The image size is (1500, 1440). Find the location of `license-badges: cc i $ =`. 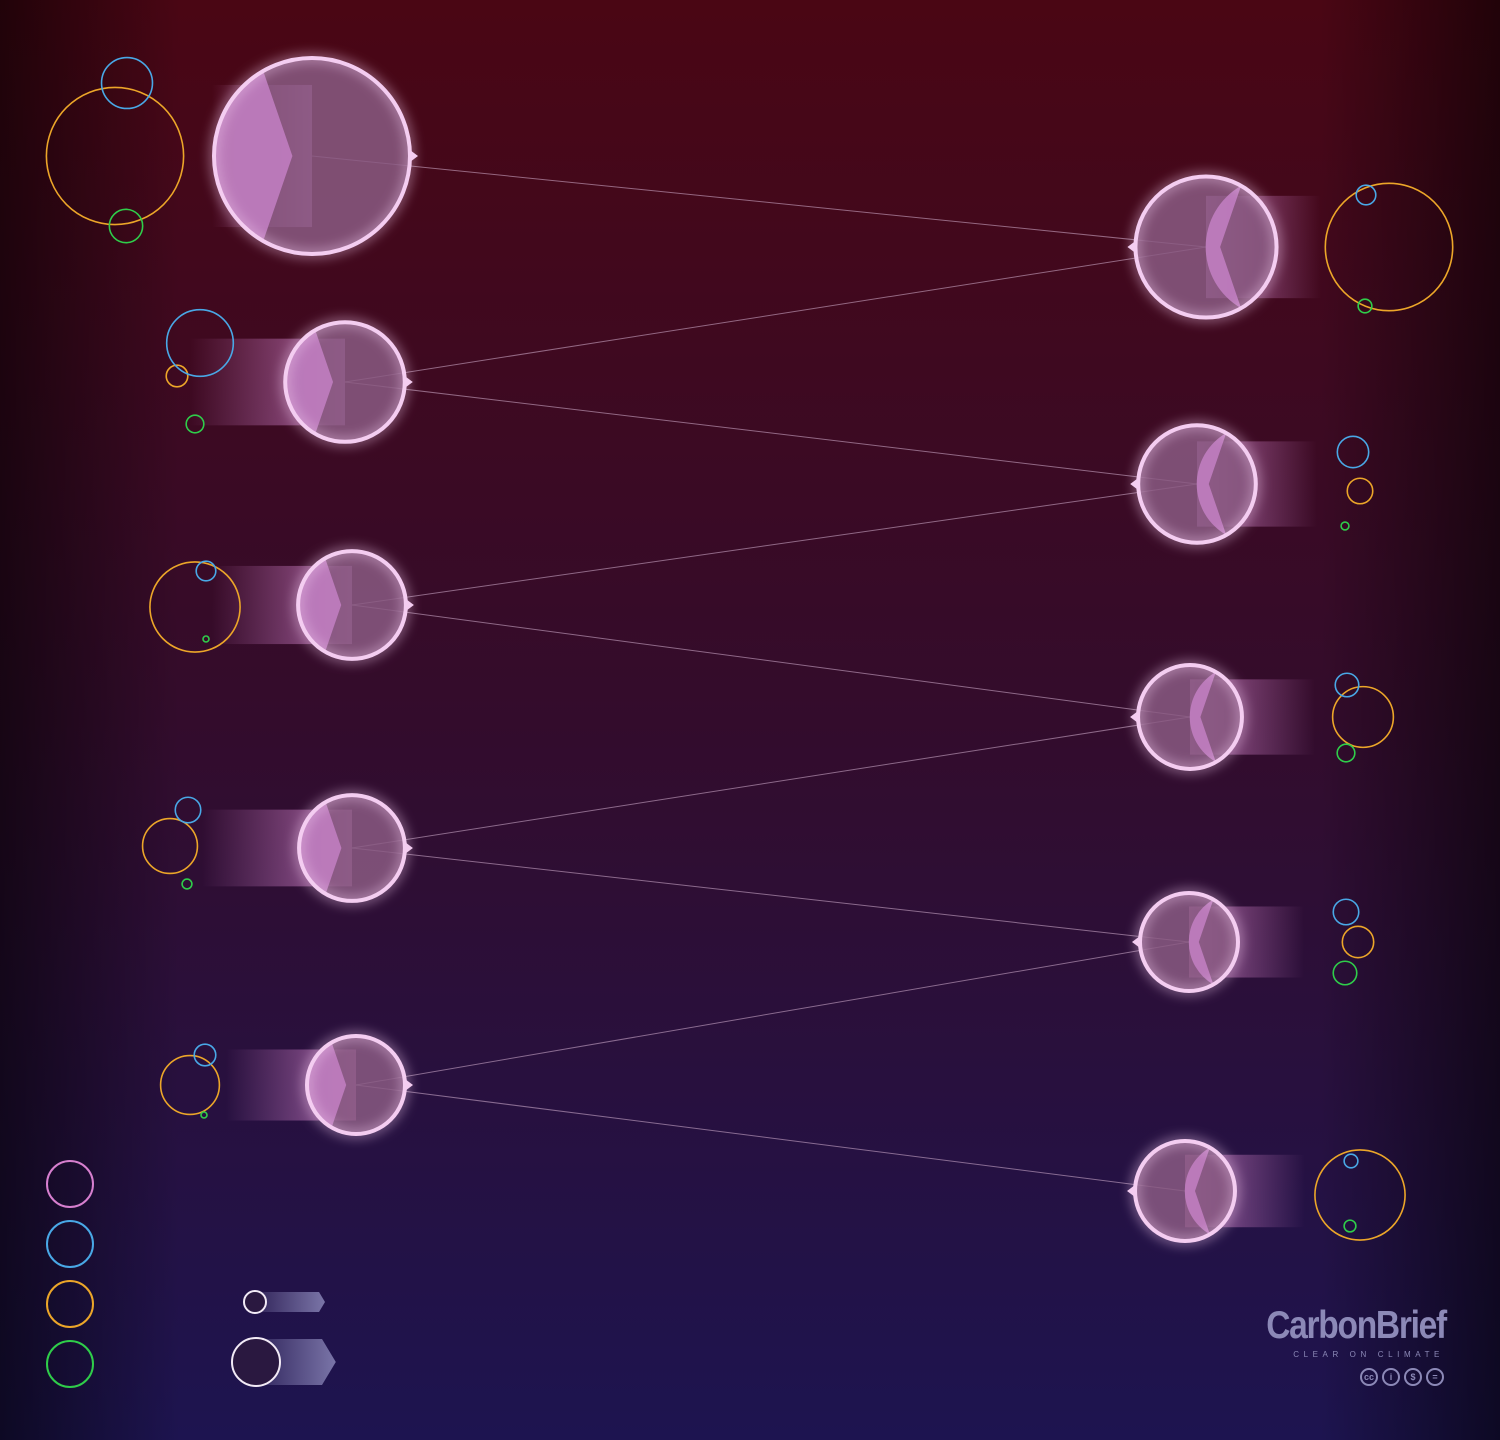

license-badges: cc i $ = is located at coordinates (1402, 1377).